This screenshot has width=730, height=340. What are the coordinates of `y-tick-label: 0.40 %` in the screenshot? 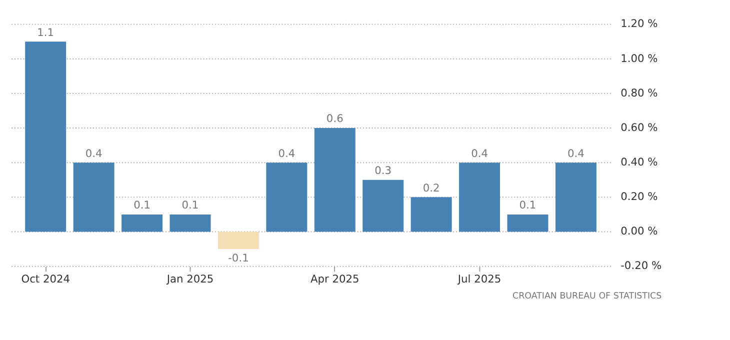 It's located at (639, 162).